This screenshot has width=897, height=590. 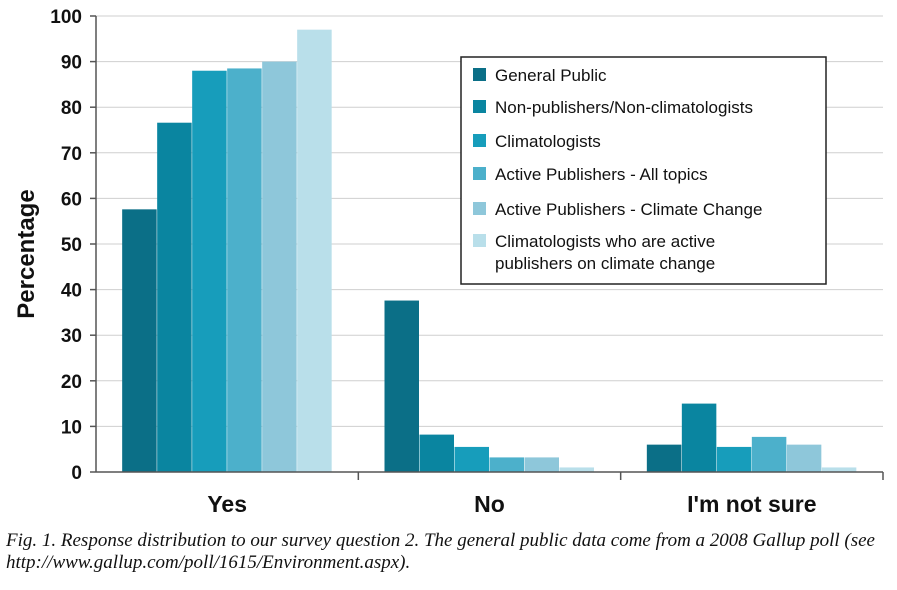 What do you see at coordinates (227, 504) in the screenshot?
I see `x-category-label: Yes` at bounding box center [227, 504].